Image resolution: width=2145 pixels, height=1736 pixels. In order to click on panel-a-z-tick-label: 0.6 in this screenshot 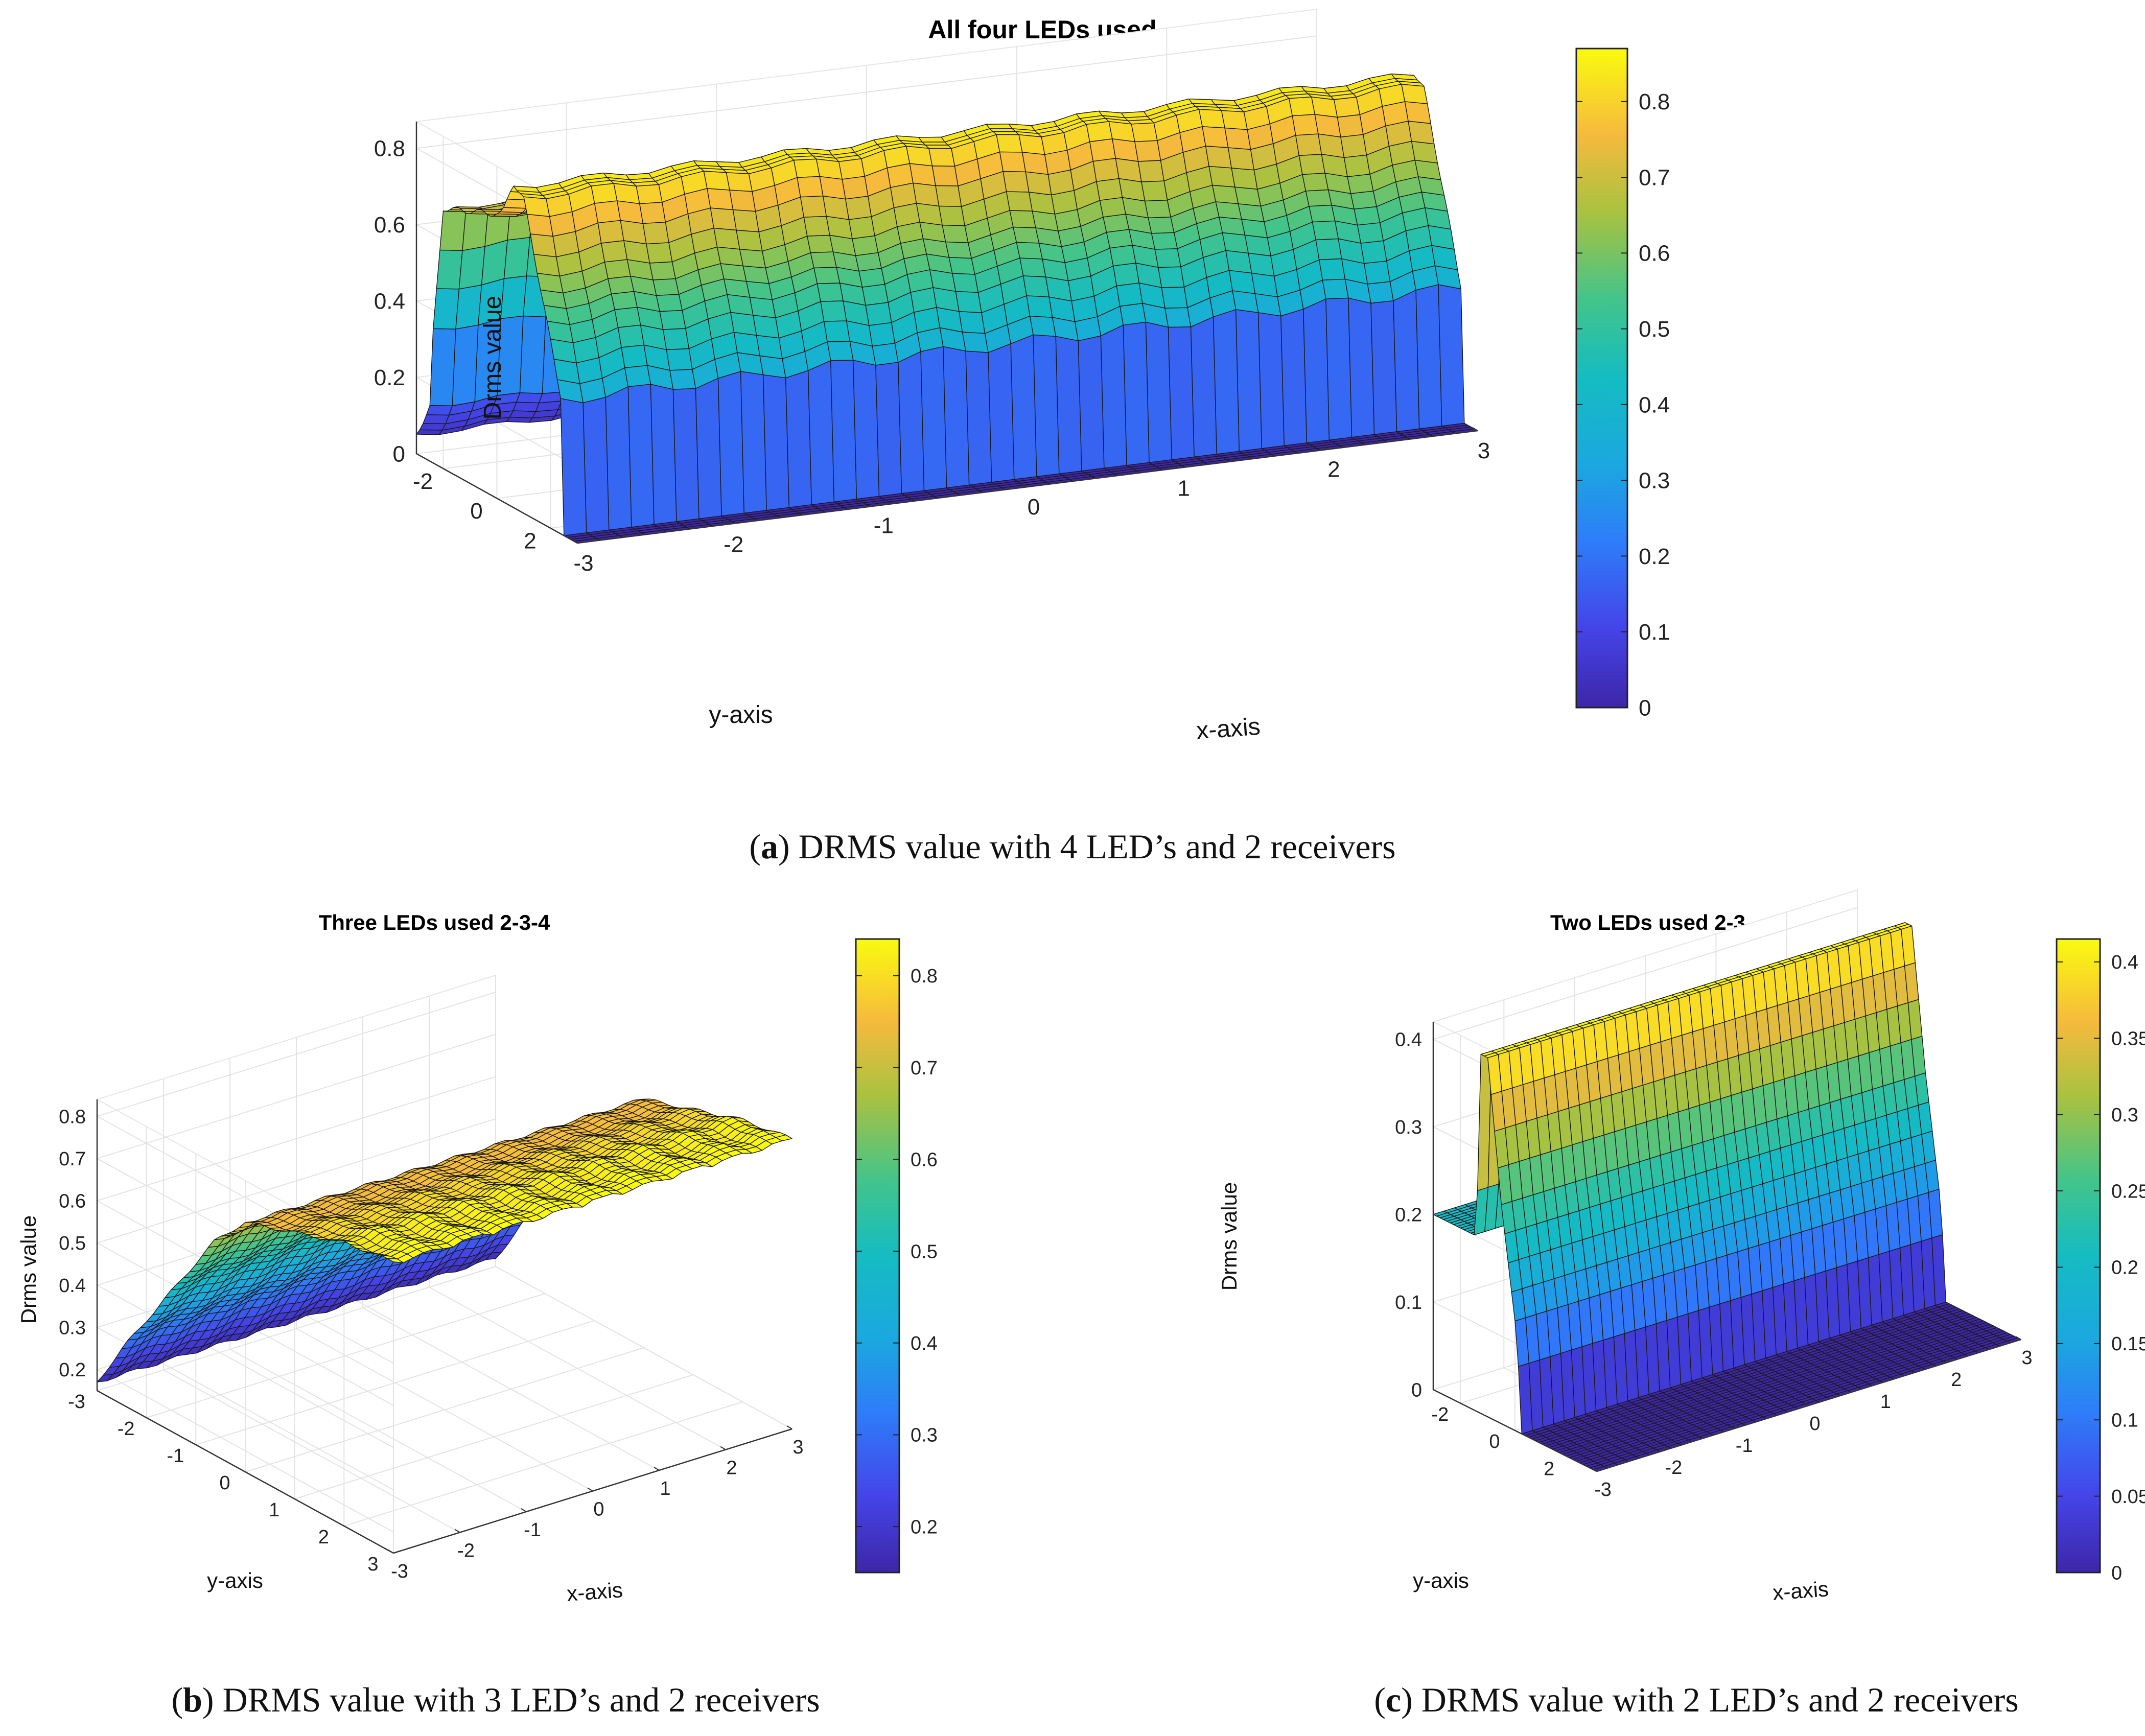, I will do `click(389, 225)`.